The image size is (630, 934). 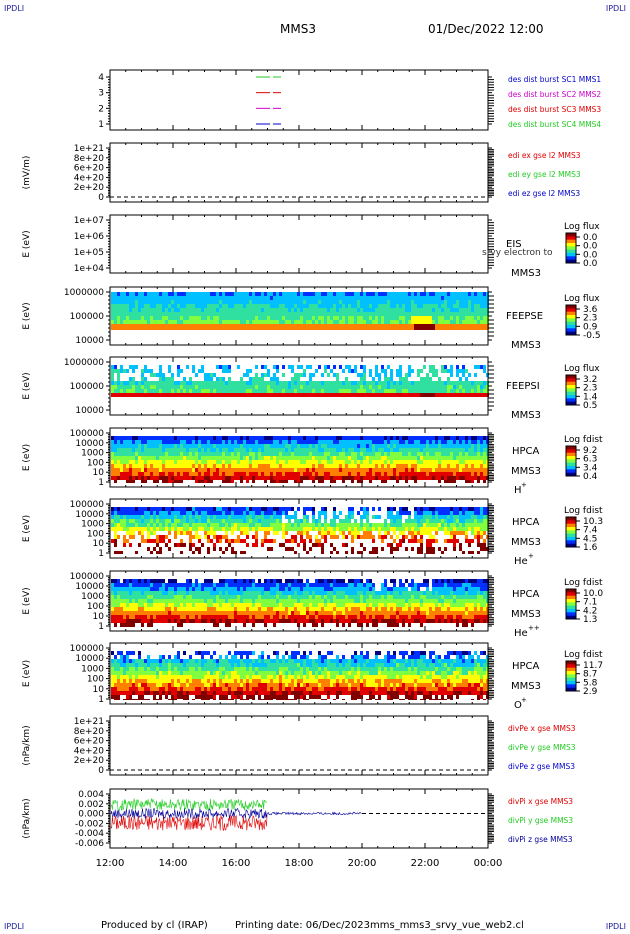 I want to click on colorbar-tick-label: 0.9, so click(x=590, y=327).